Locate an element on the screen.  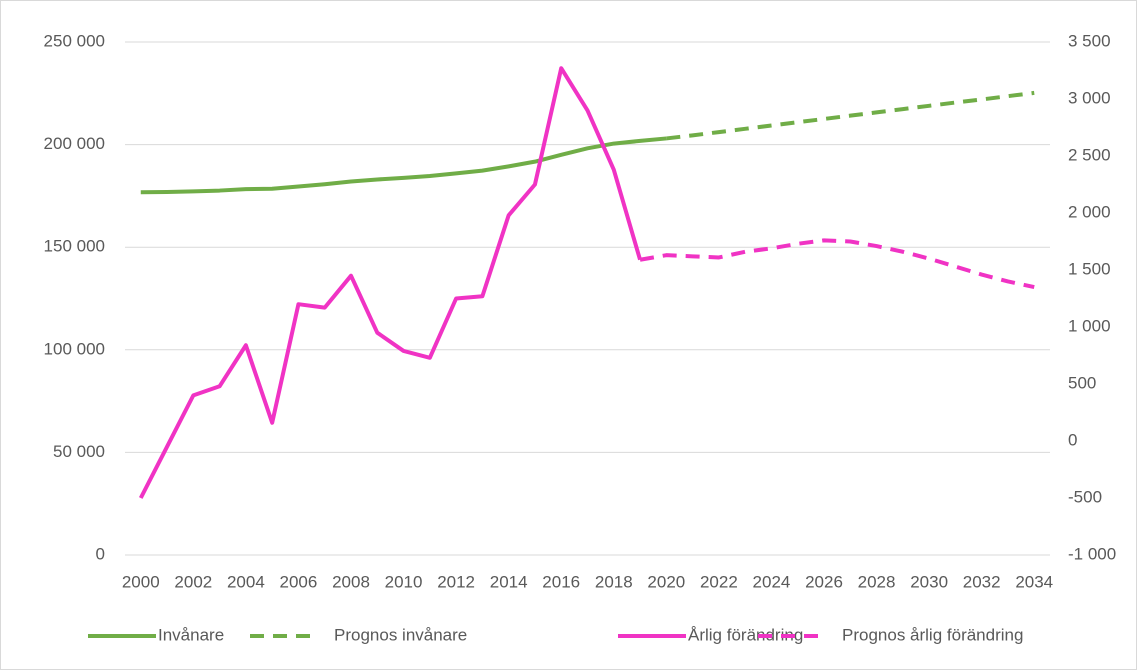
y2-tick-label: 3 500 is located at coordinates (1089, 40).